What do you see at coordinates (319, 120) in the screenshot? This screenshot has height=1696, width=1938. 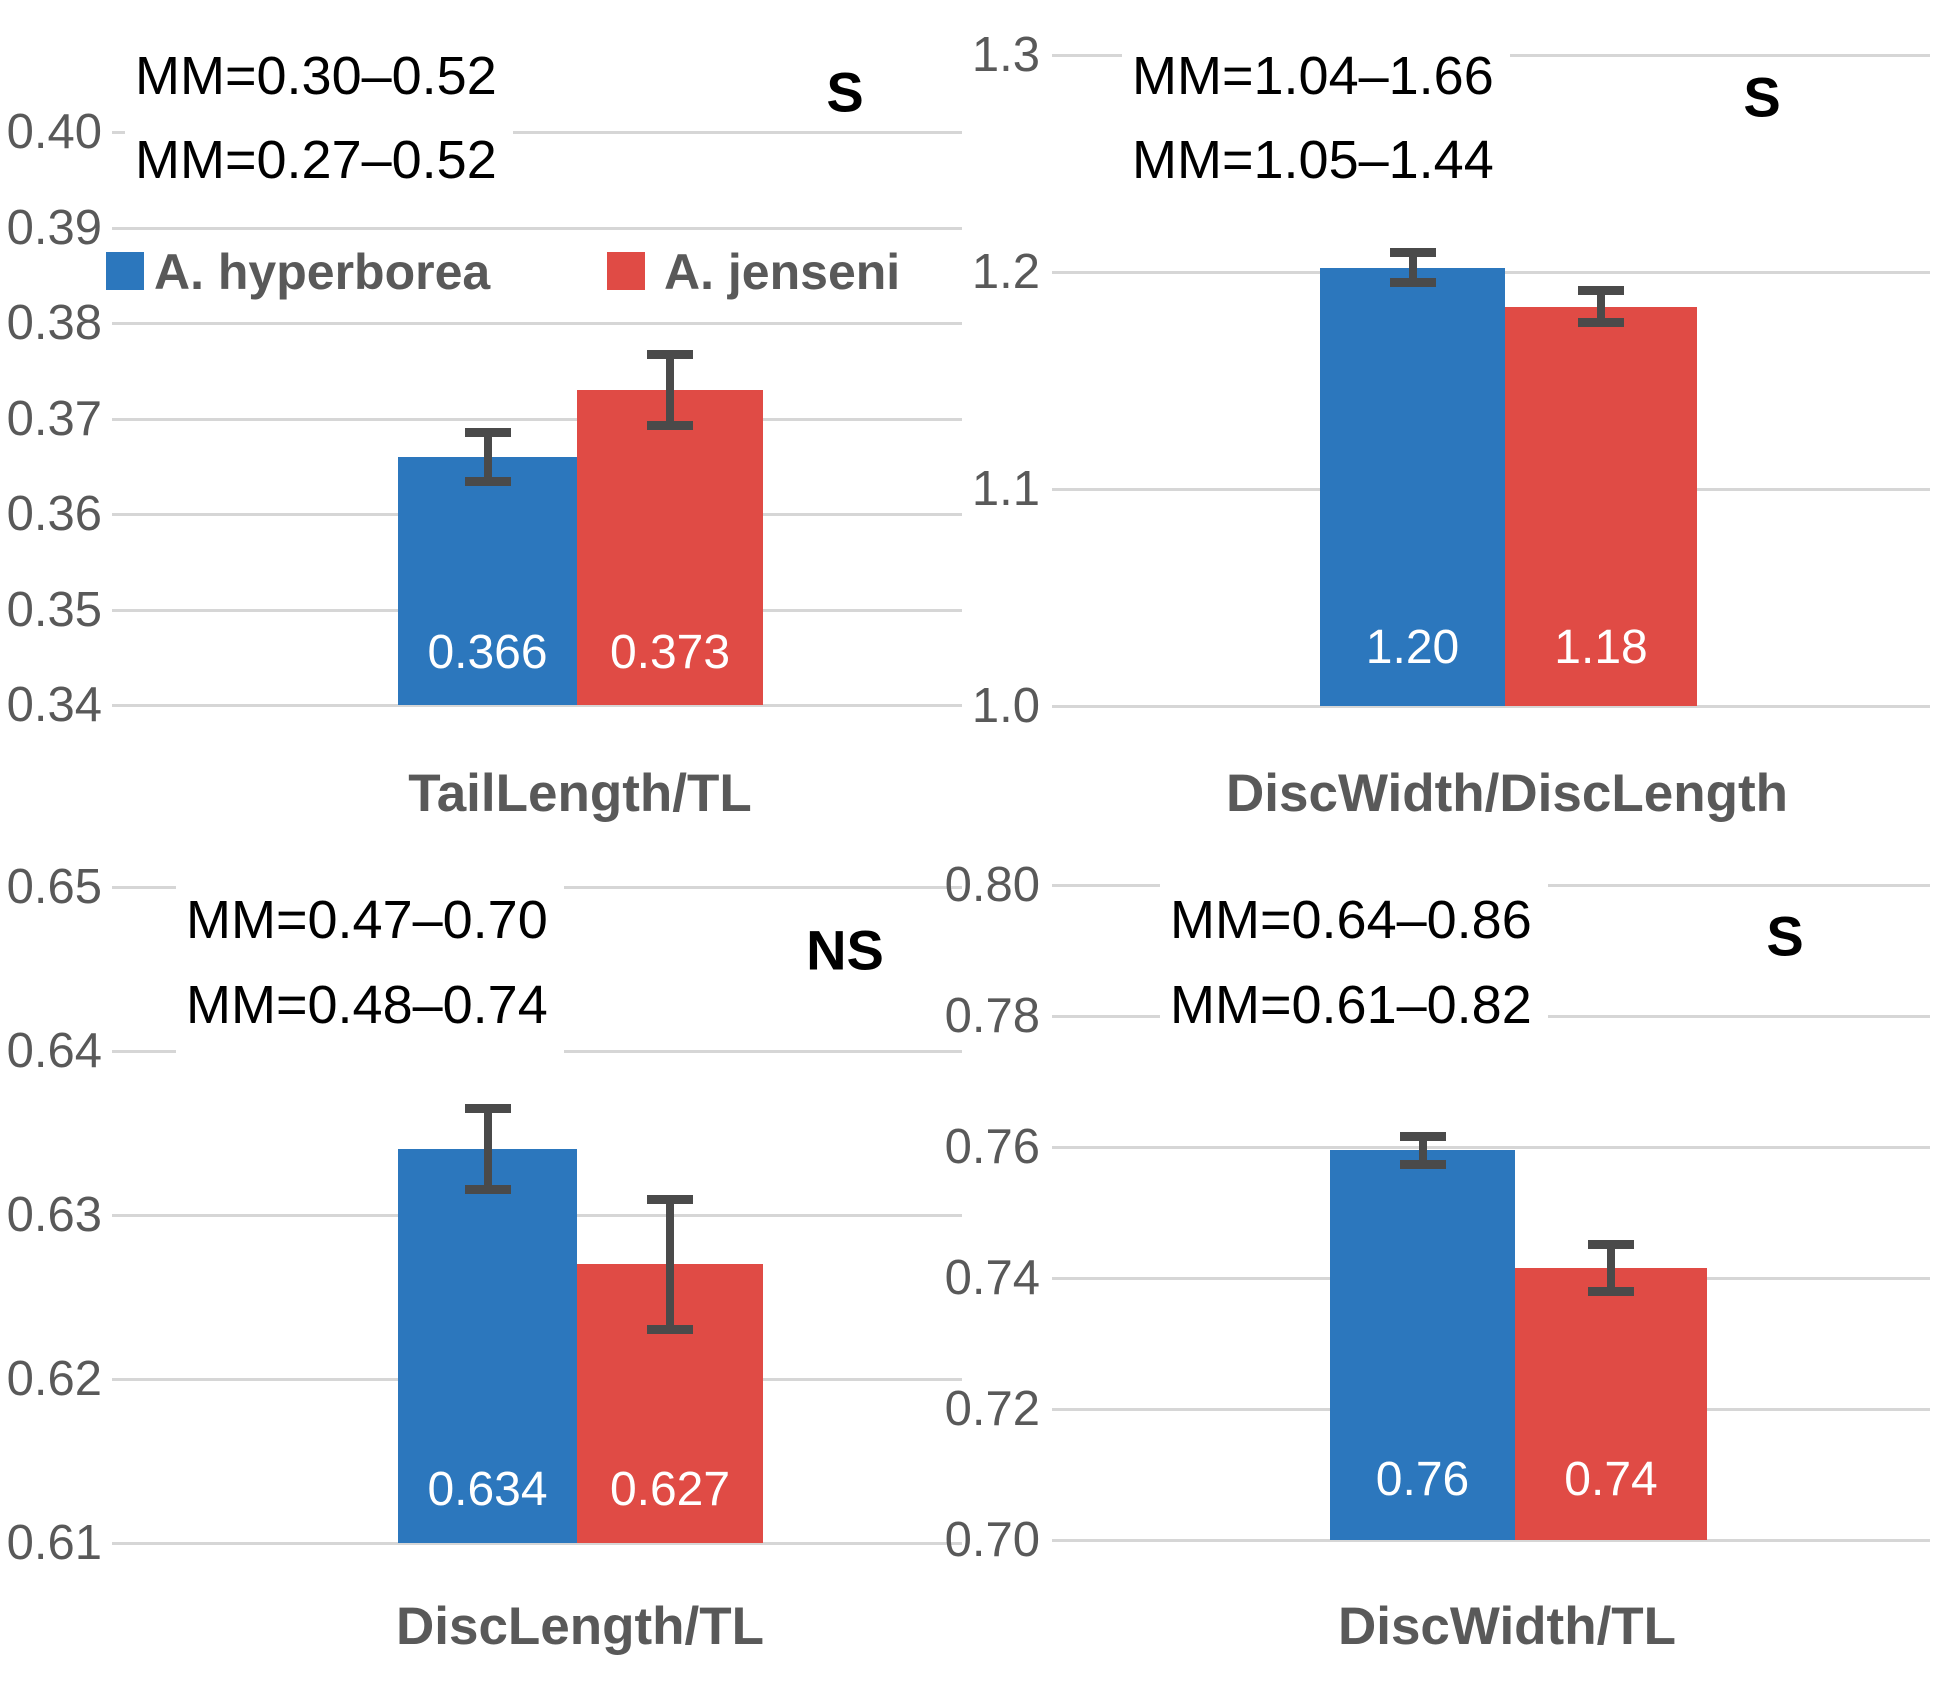 I see `mm-range-annotation: MM=0.30–0.52 MM=0.27–0.52` at bounding box center [319, 120].